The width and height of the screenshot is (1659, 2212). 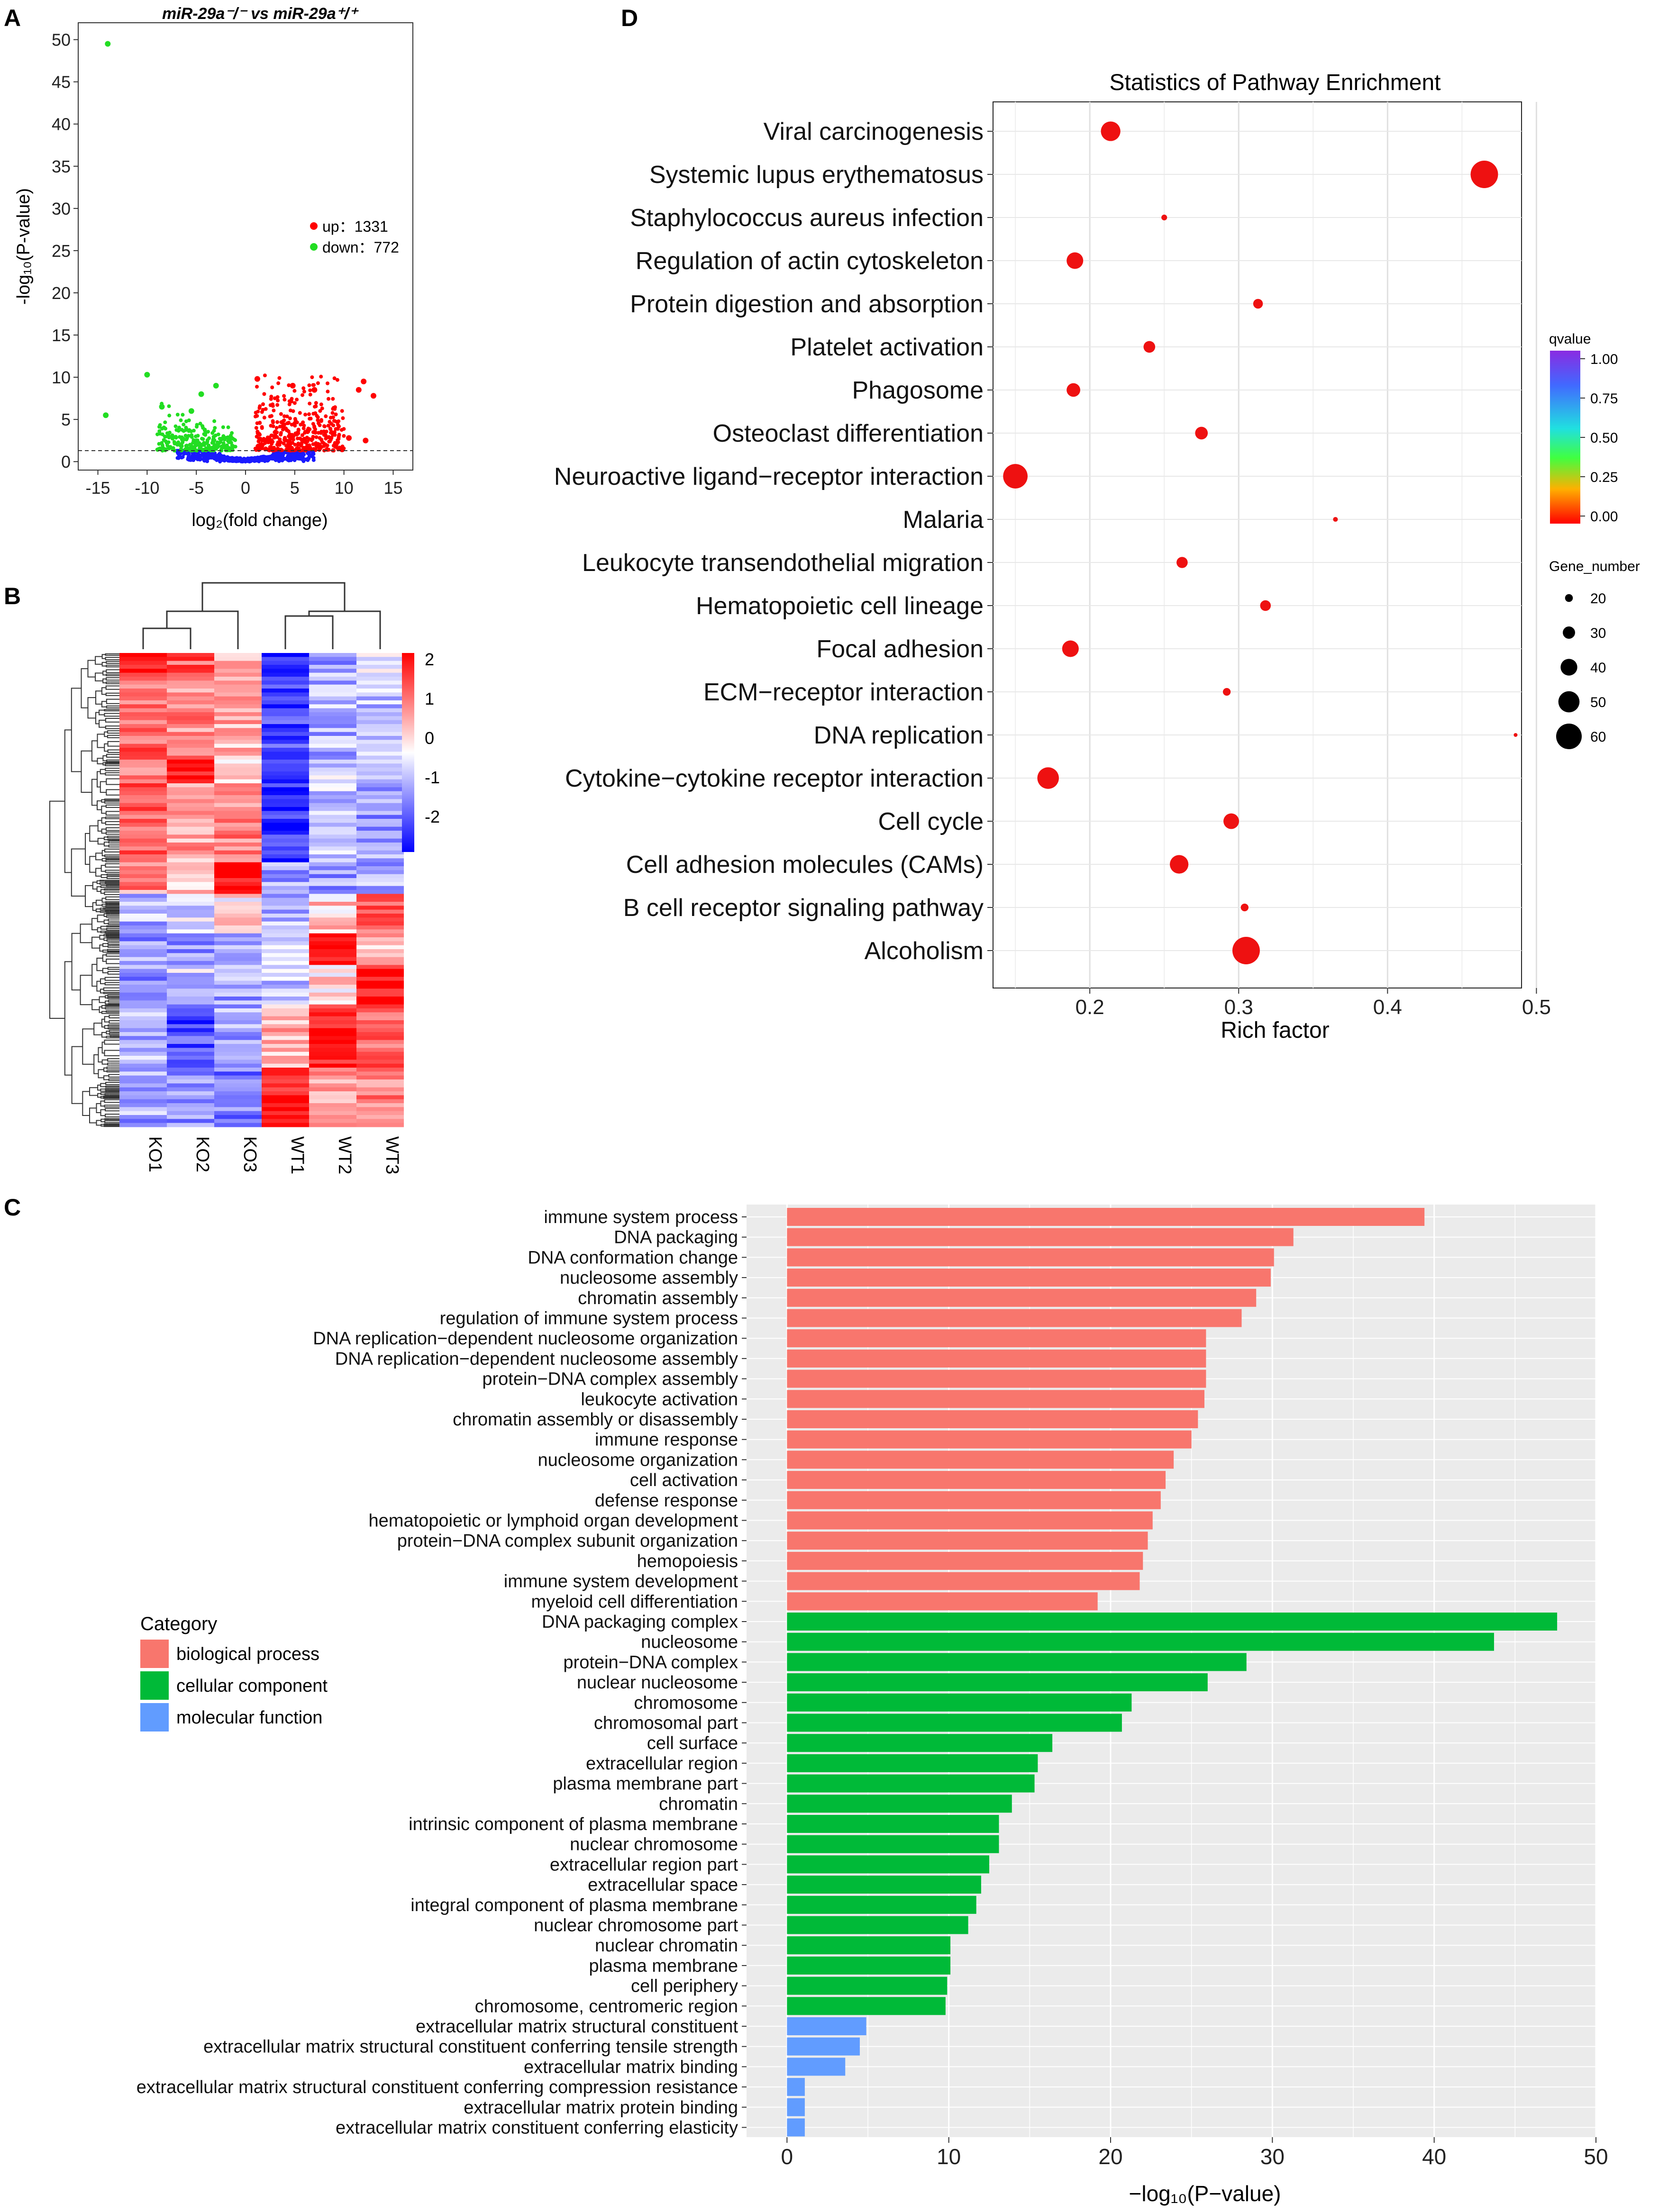 I want to click on volcano-y-tick-label: 5, so click(x=66, y=420).